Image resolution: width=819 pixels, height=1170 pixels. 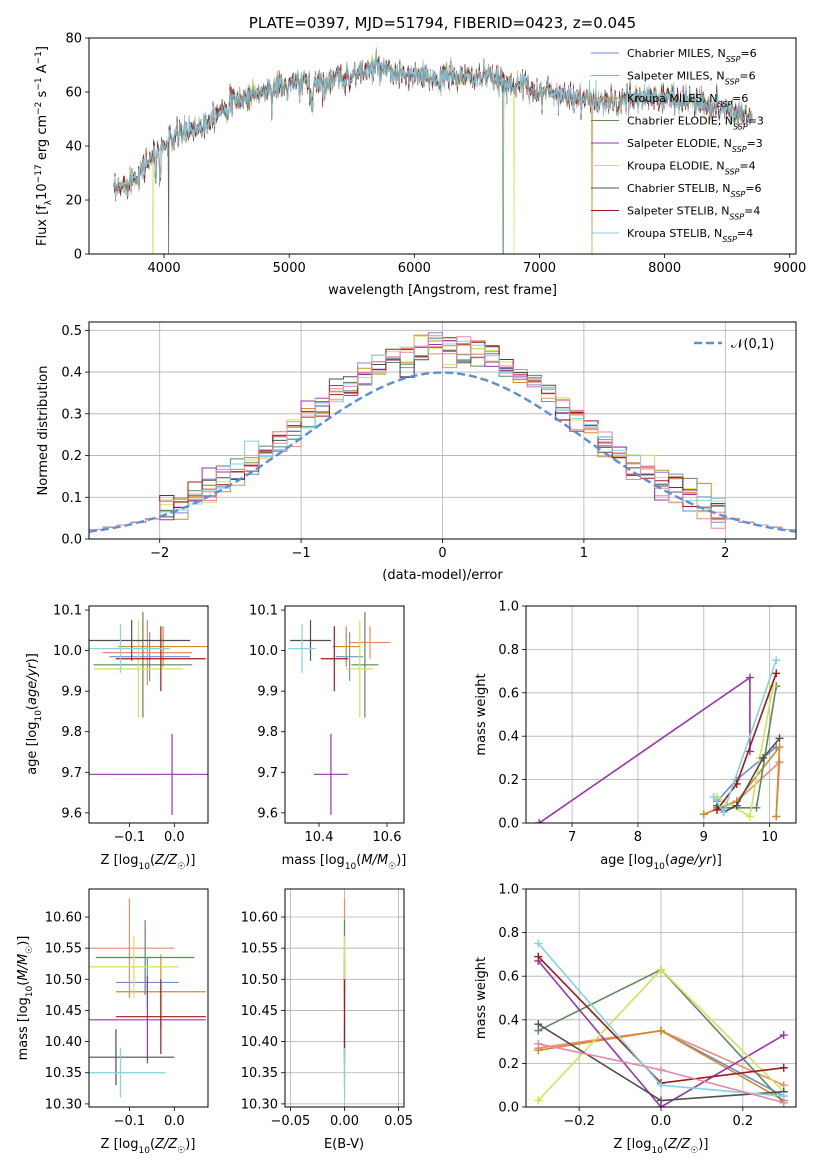 I want to click on z-age-points, so click(x=148, y=713).